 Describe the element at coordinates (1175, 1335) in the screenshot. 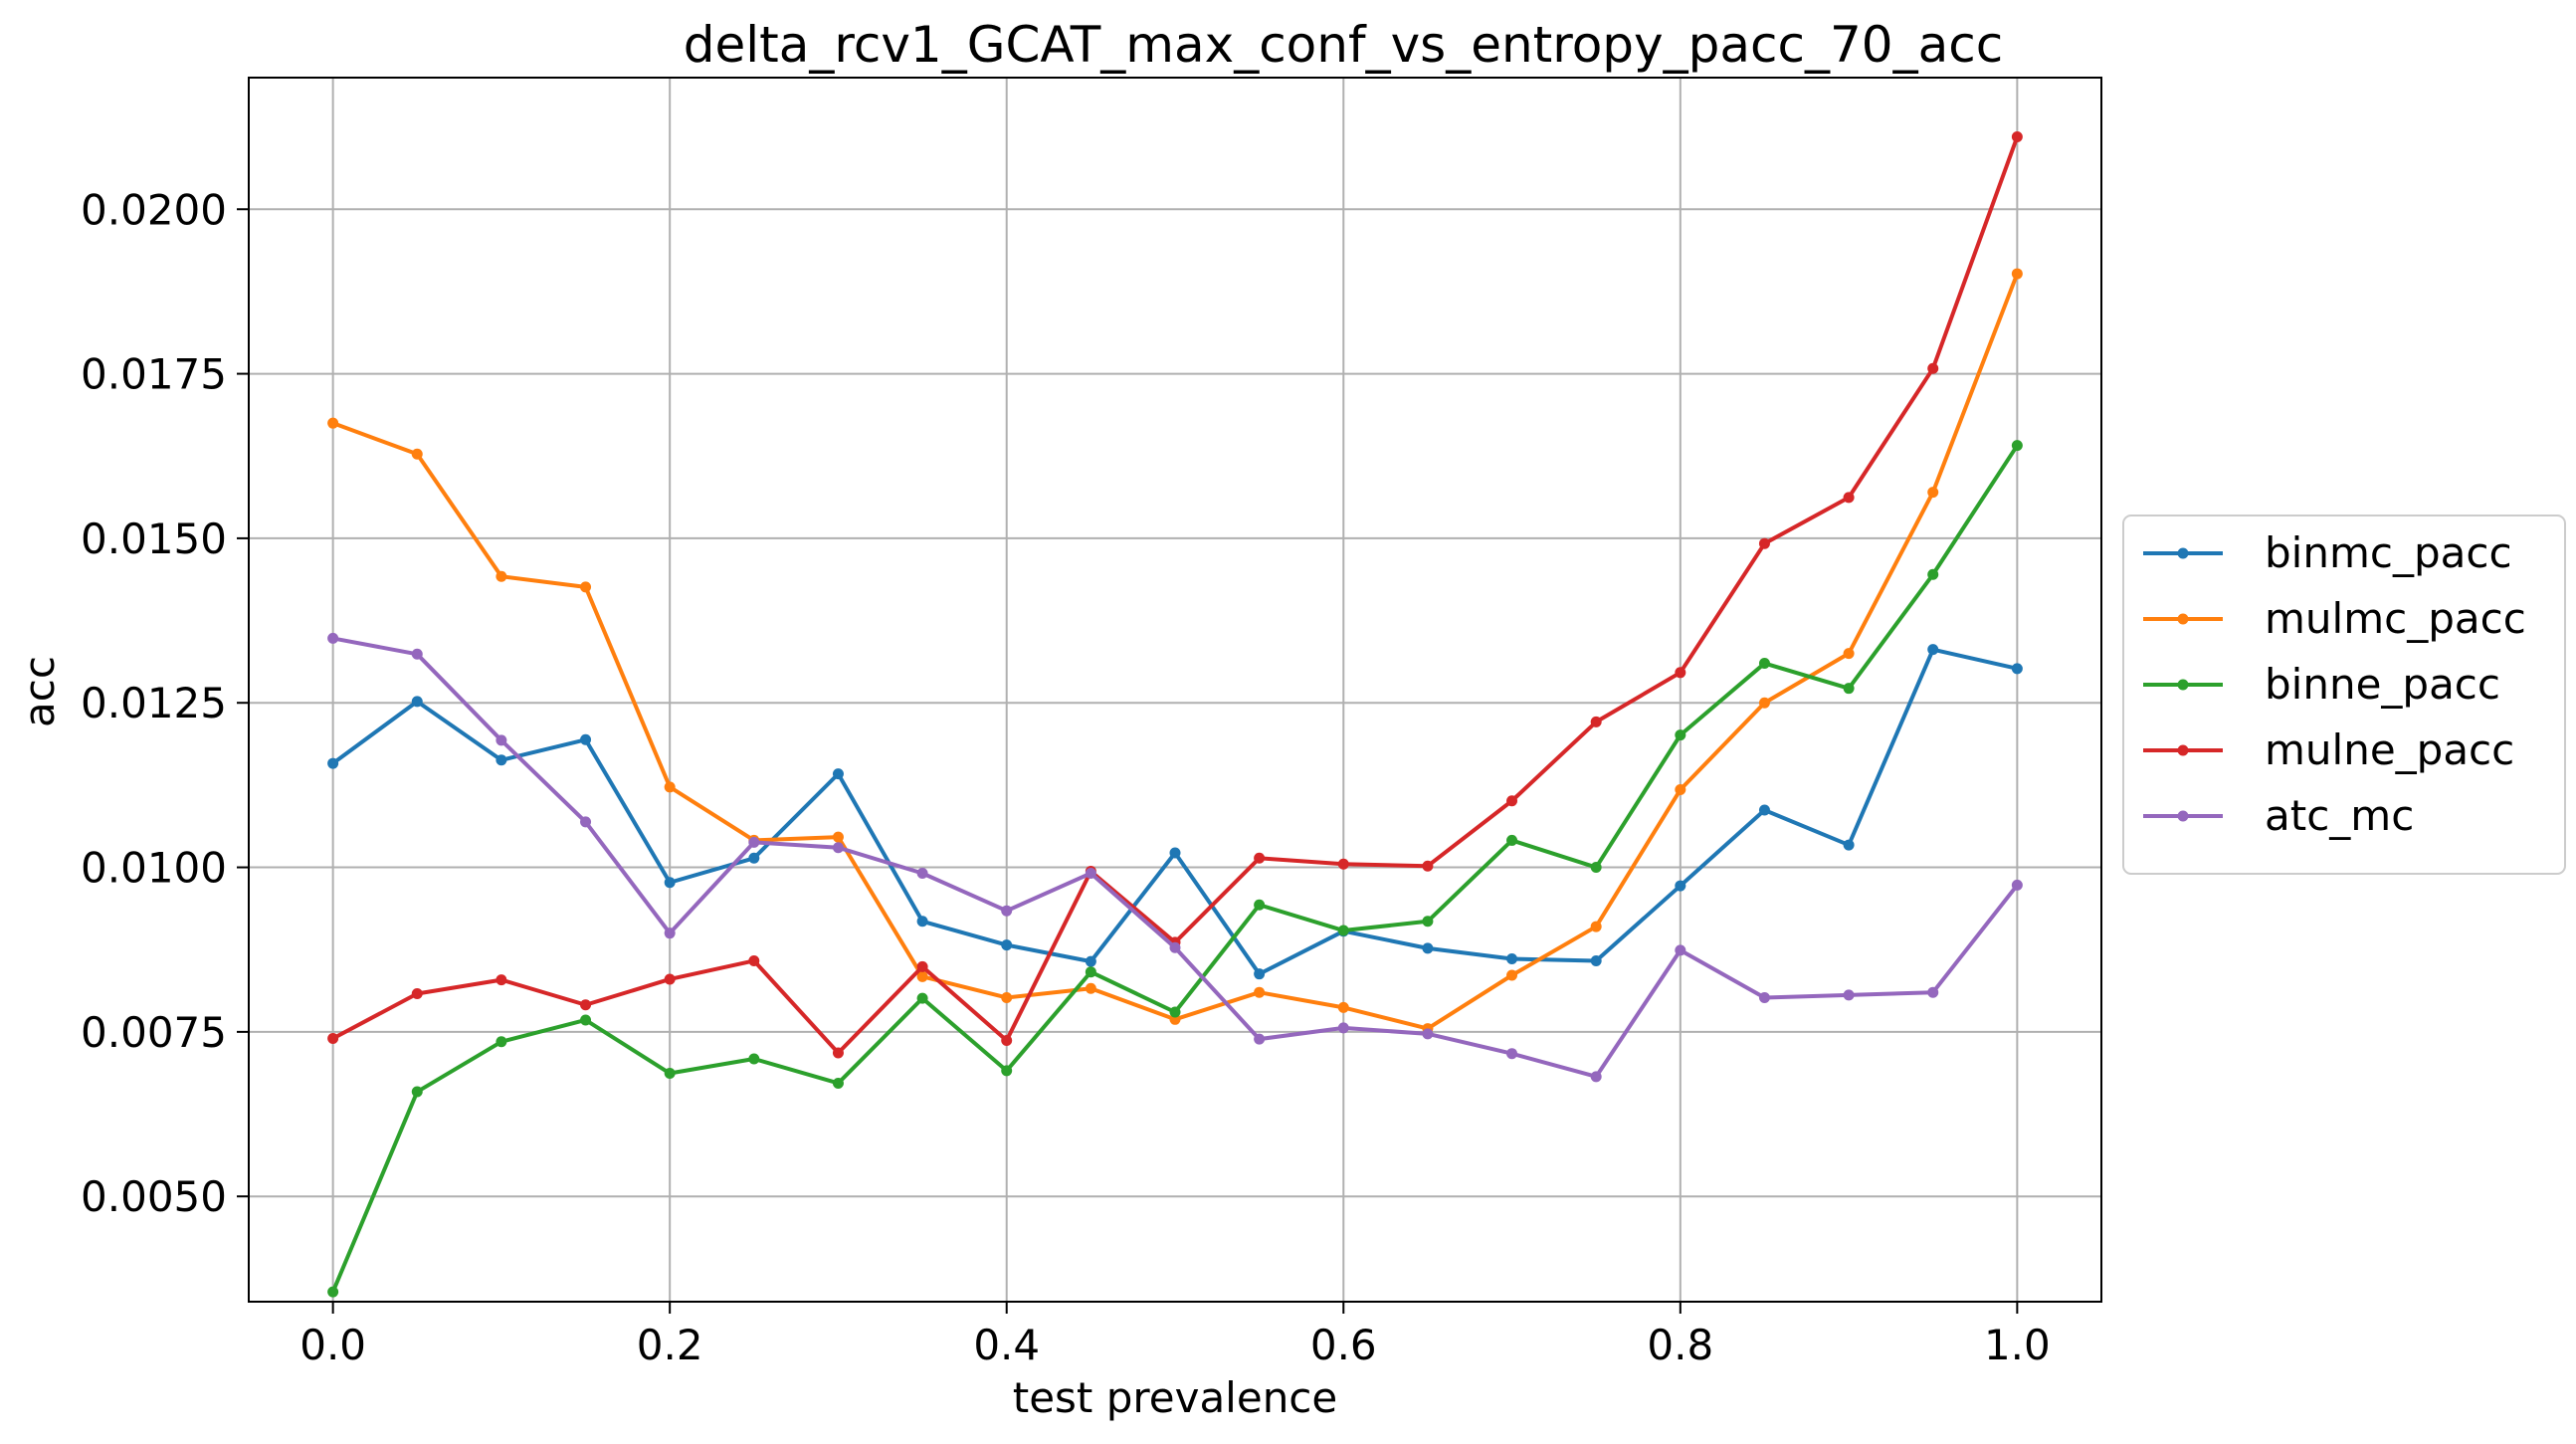

I see `x-axis: 0.0 0.2 0.4 0.6 0.8 1.0` at that location.